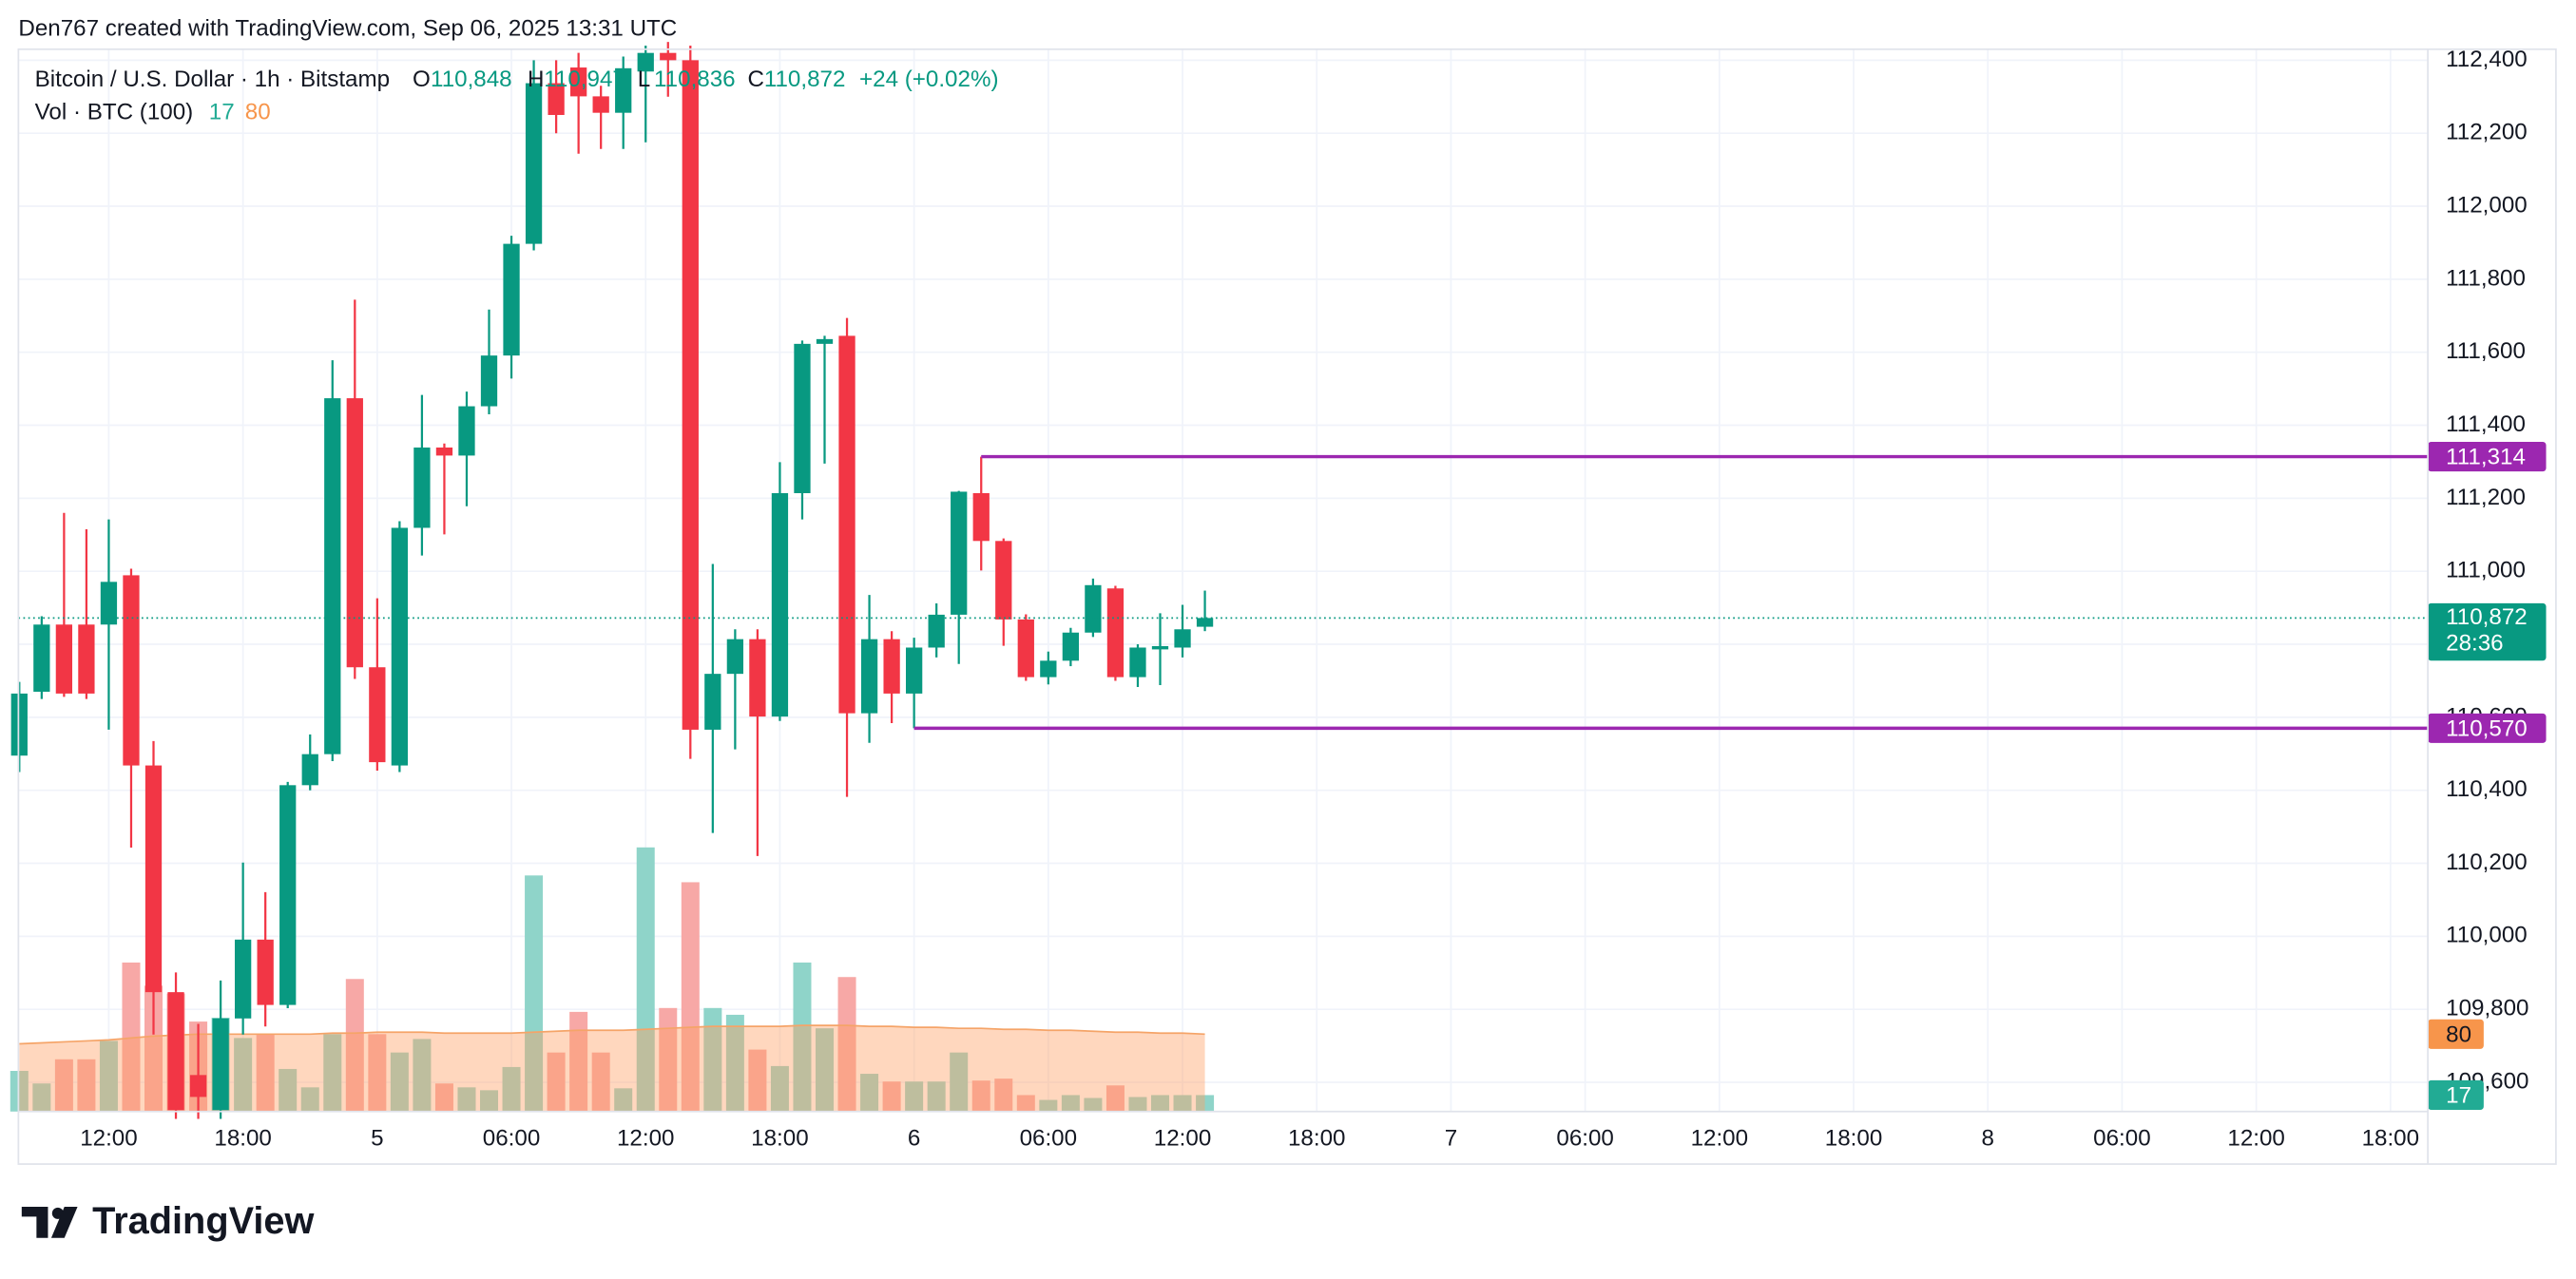 This screenshot has height=1279, width=2576. I want to click on volume-last-label-bg, so click(2456, 1094).